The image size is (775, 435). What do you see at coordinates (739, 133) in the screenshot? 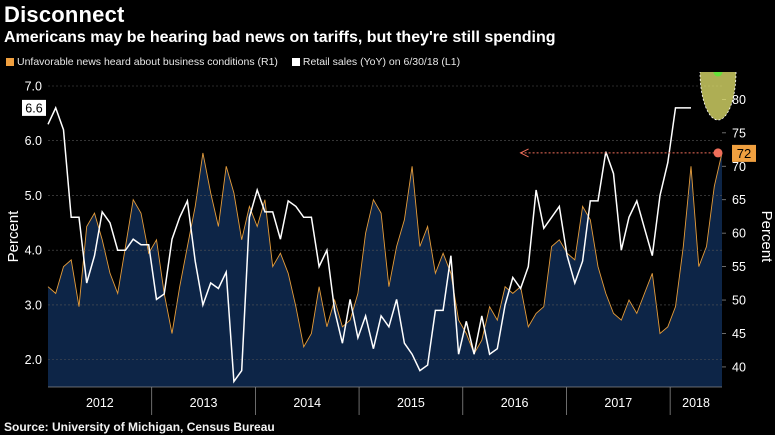
I see `y-right-tick-label: 75` at bounding box center [739, 133].